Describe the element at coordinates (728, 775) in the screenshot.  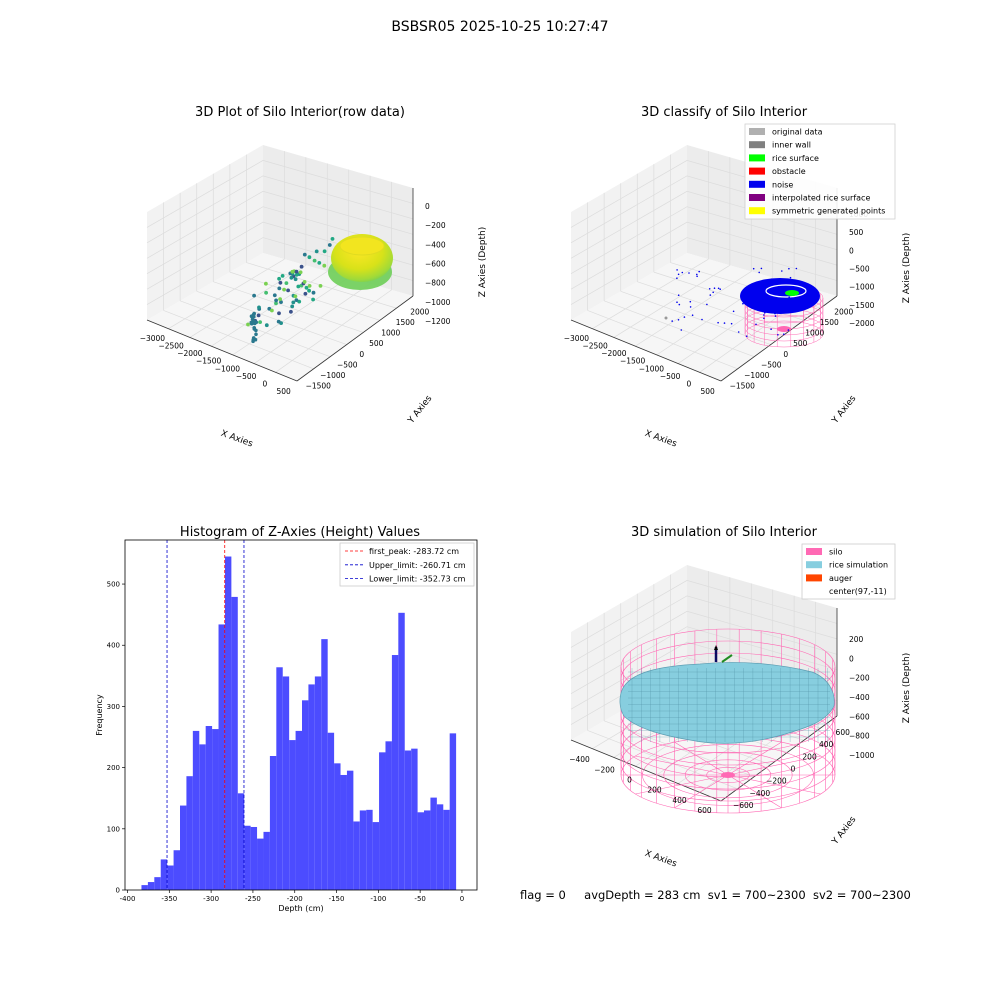
I see `silo-floor-center` at that location.